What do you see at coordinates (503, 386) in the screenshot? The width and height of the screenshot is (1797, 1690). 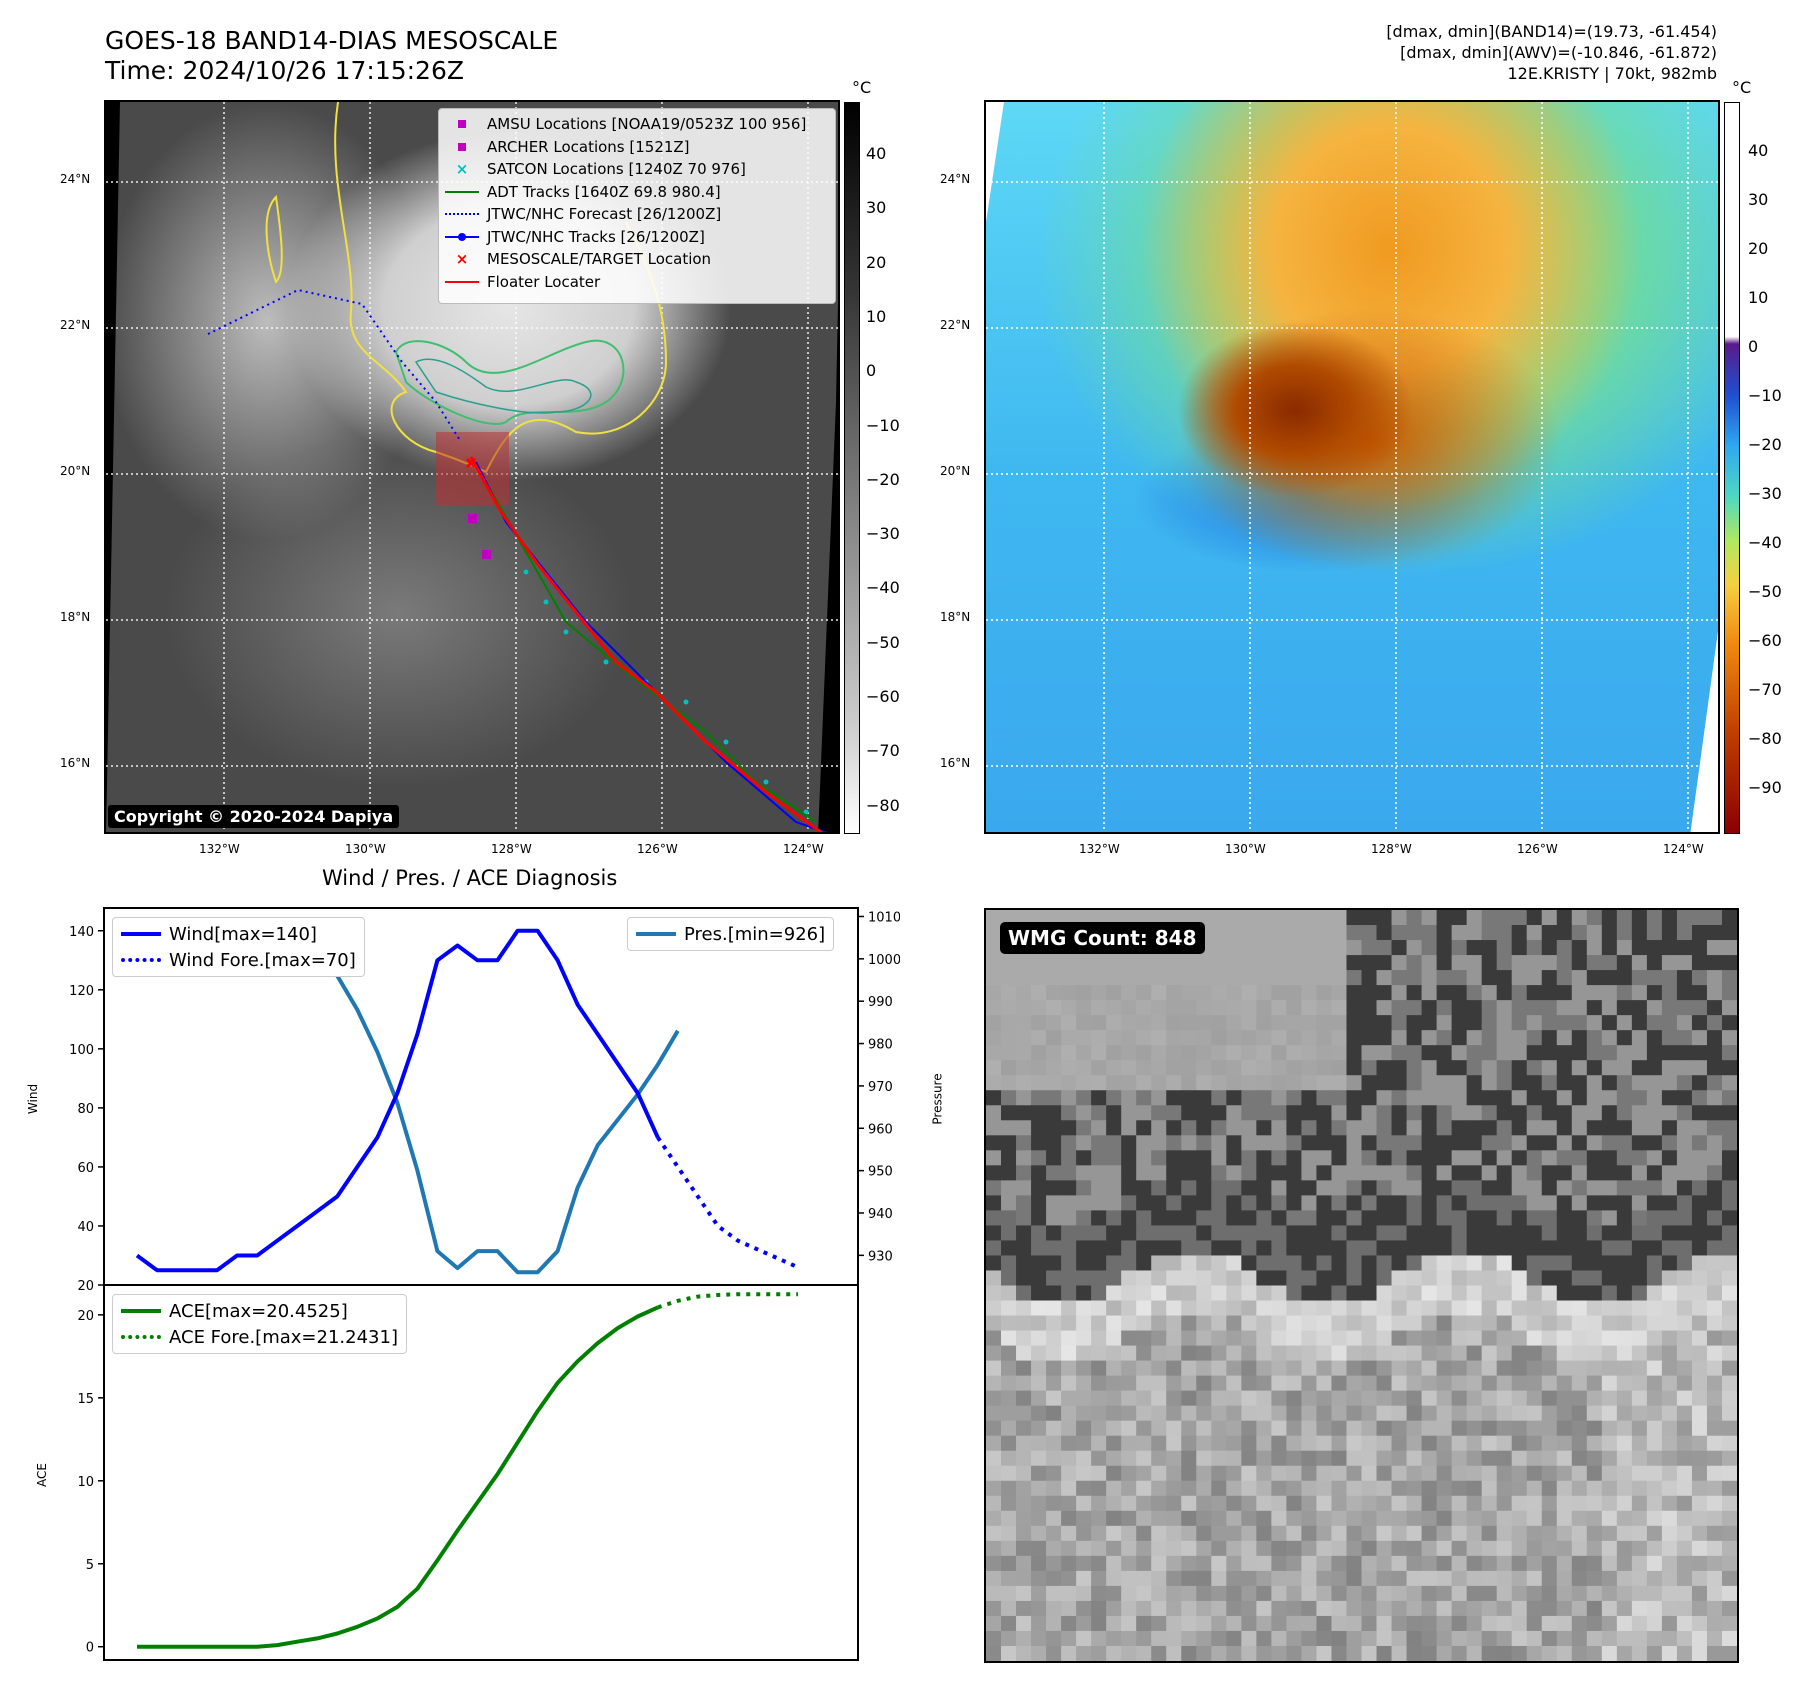 I see `contour-teal` at bounding box center [503, 386].